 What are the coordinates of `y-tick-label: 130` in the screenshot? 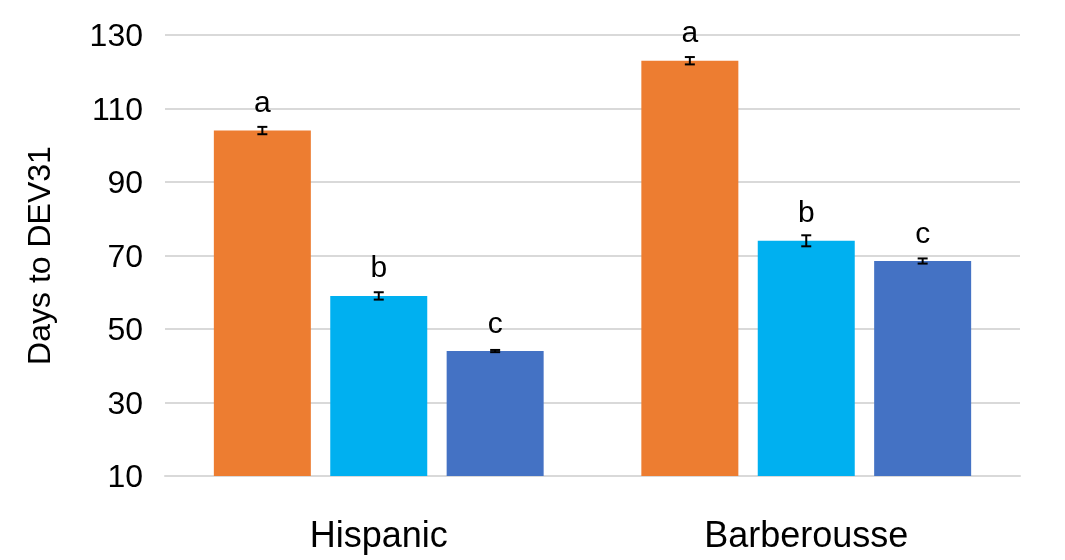 It's located at (116, 35).